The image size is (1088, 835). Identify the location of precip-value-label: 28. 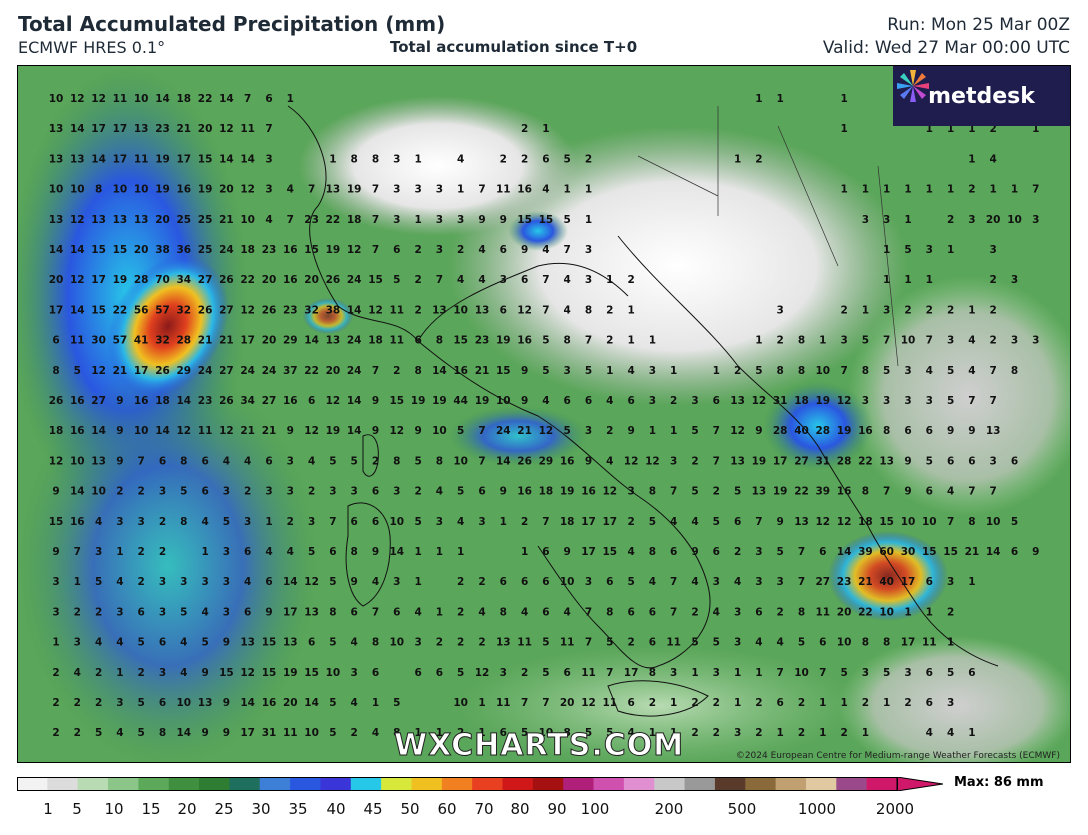
(844, 461).